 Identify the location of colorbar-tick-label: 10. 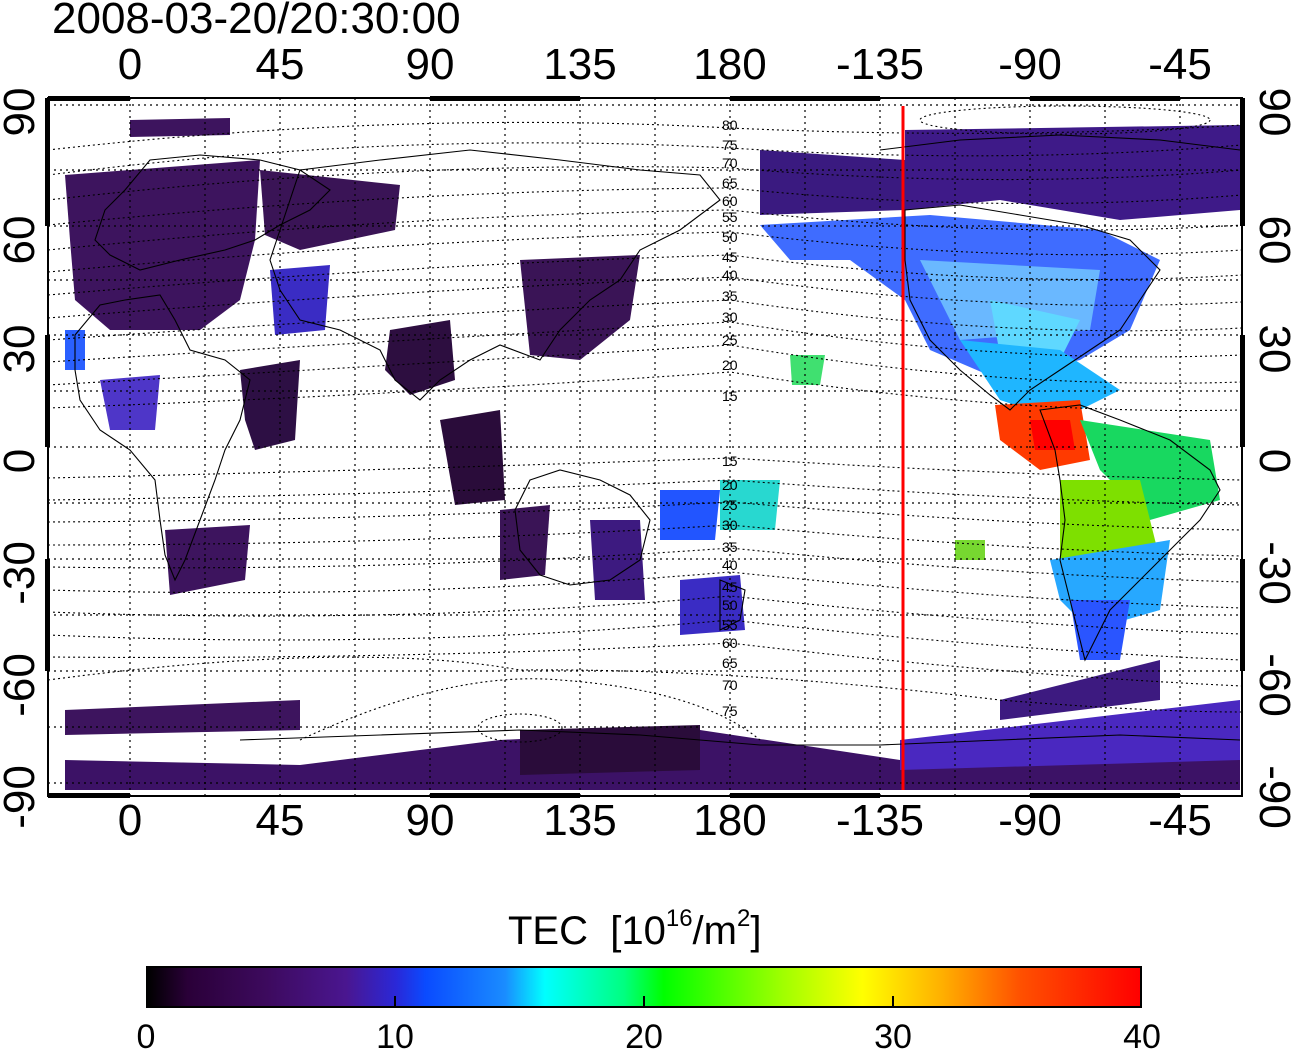
(395, 1037).